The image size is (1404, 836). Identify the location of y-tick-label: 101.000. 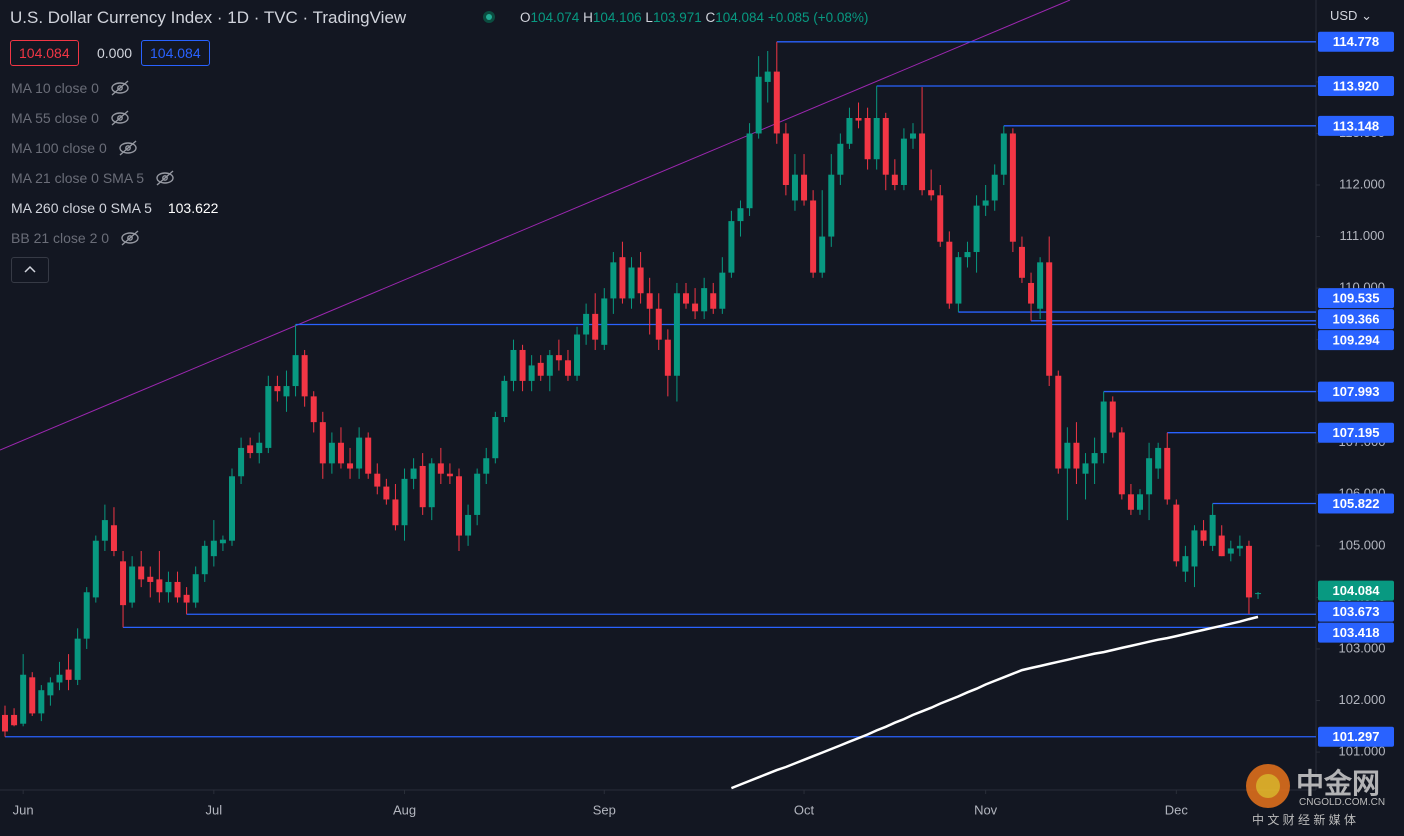
(1362, 750).